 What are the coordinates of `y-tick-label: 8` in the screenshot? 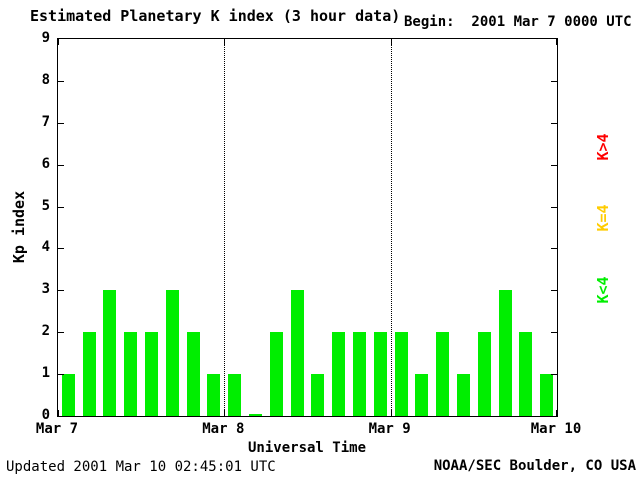 It's located at (45, 79).